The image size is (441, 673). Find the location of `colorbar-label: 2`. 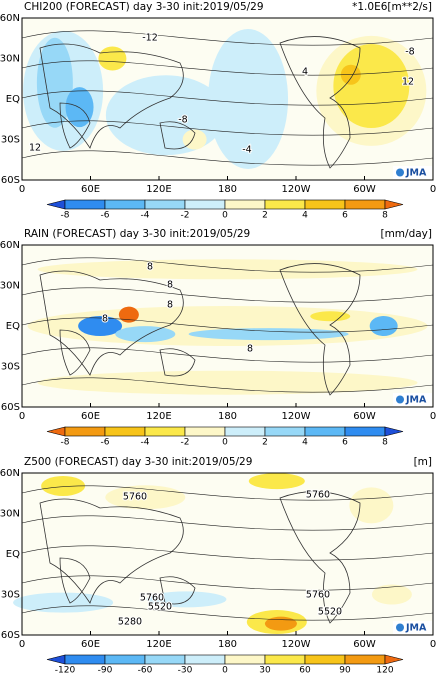

colorbar-label: 2 is located at coordinates (265, 216).